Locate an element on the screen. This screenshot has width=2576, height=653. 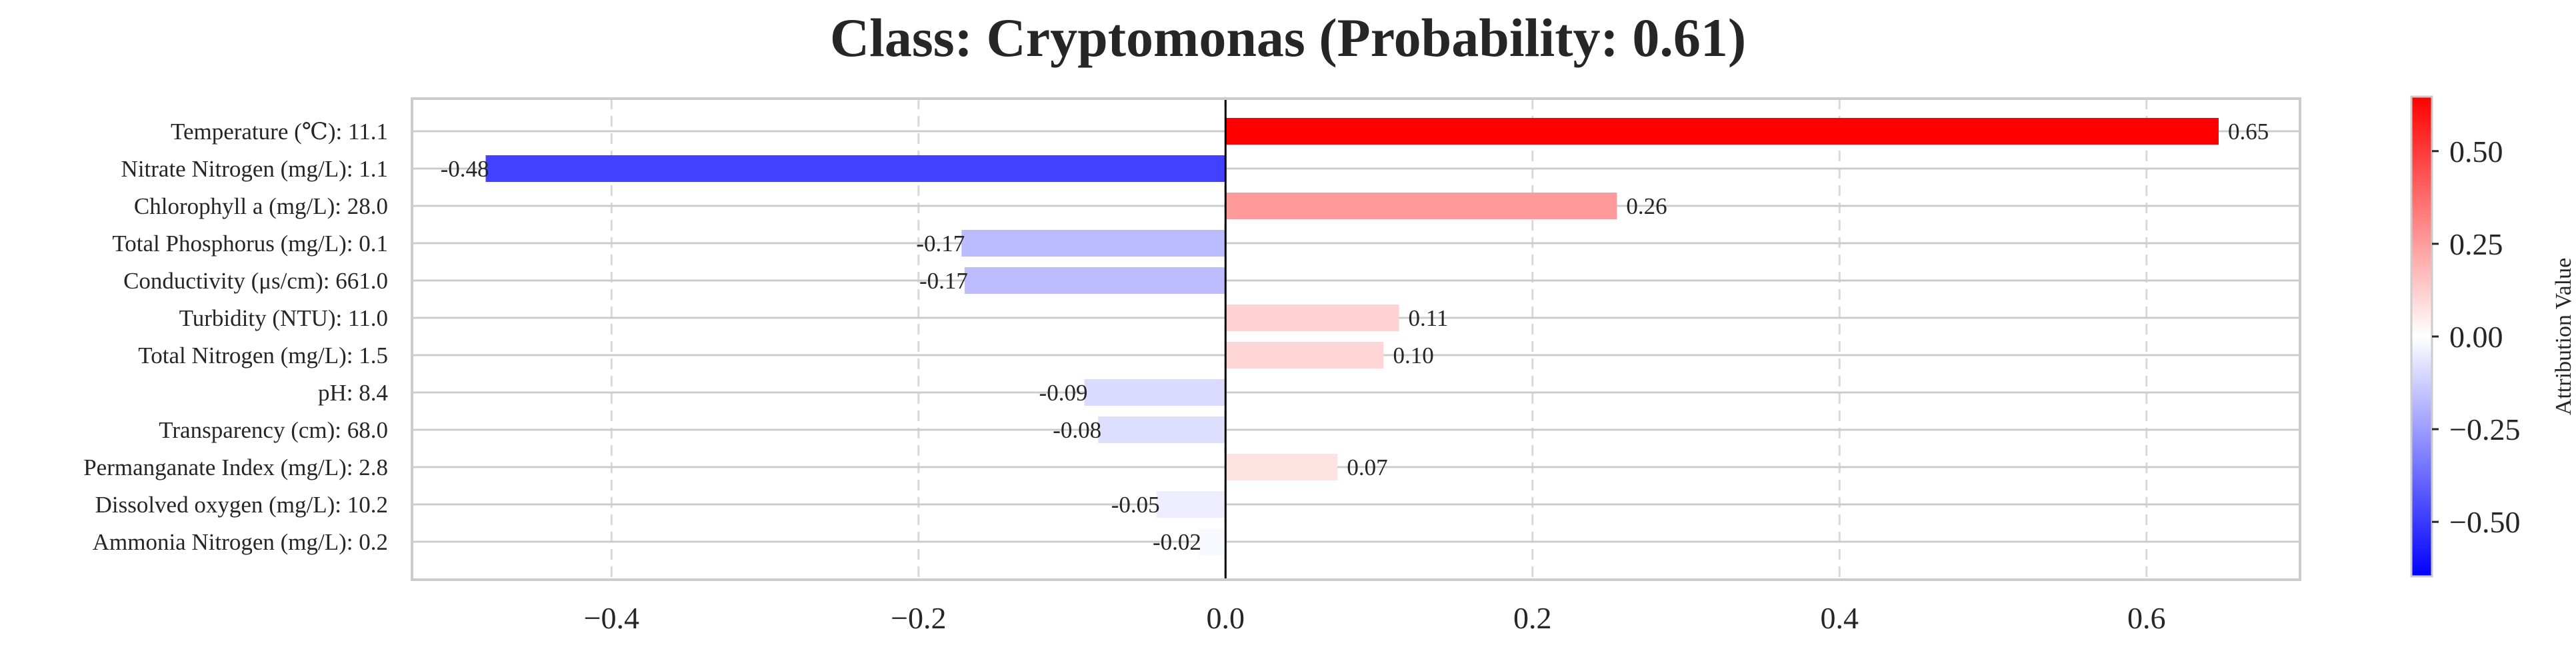
value-label: -0.48 is located at coordinates (465, 169).